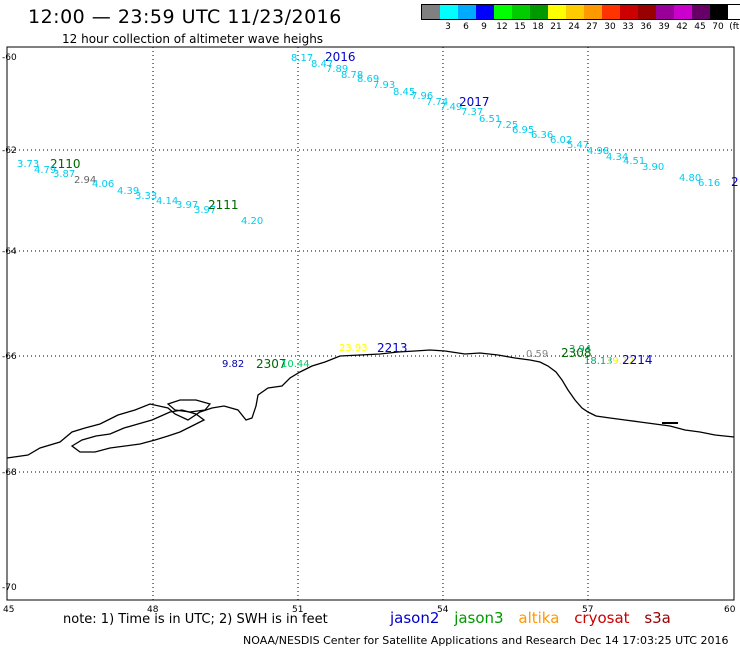  What do you see at coordinates (598, 151) in the screenshot?
I see `swh-value: 4.98` at bounding box center [598, 151].